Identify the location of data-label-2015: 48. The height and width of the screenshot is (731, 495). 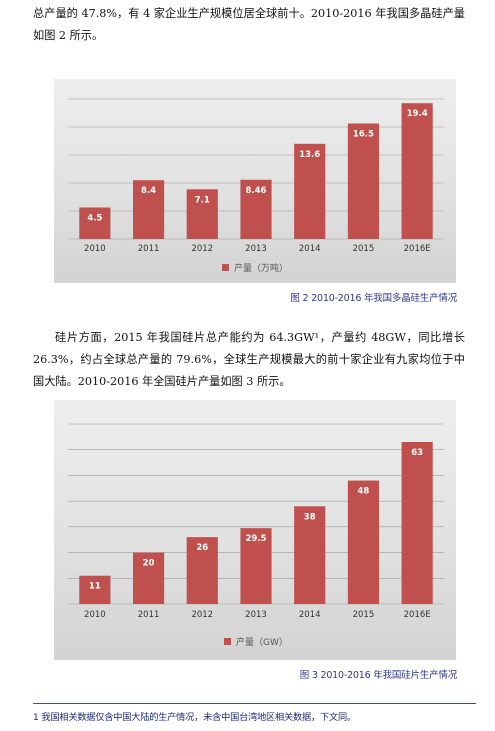
(364, 492).